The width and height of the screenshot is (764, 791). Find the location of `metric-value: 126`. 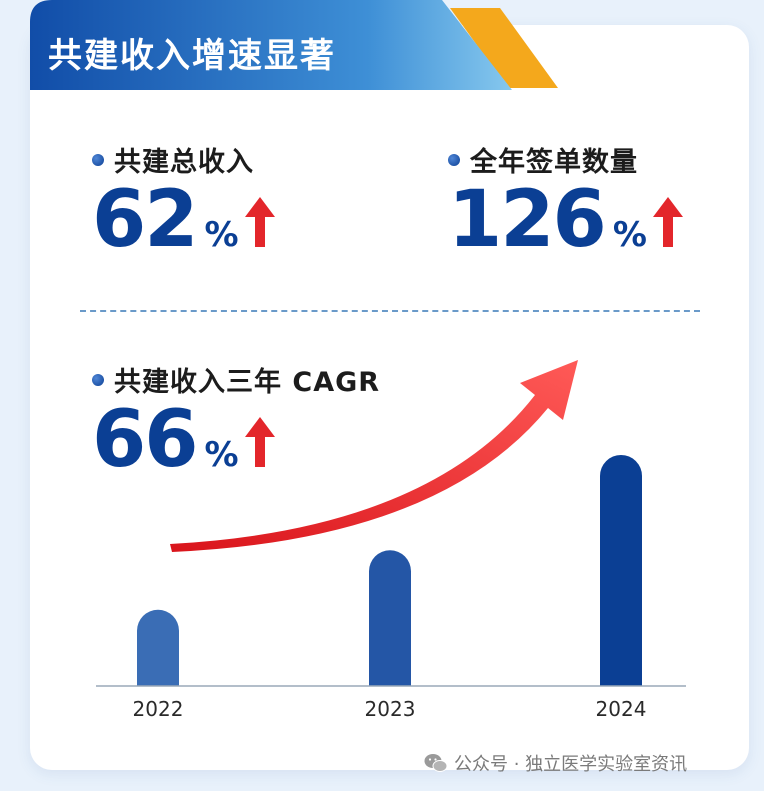

metric-value: 126 is located at coordinates (527, 220).